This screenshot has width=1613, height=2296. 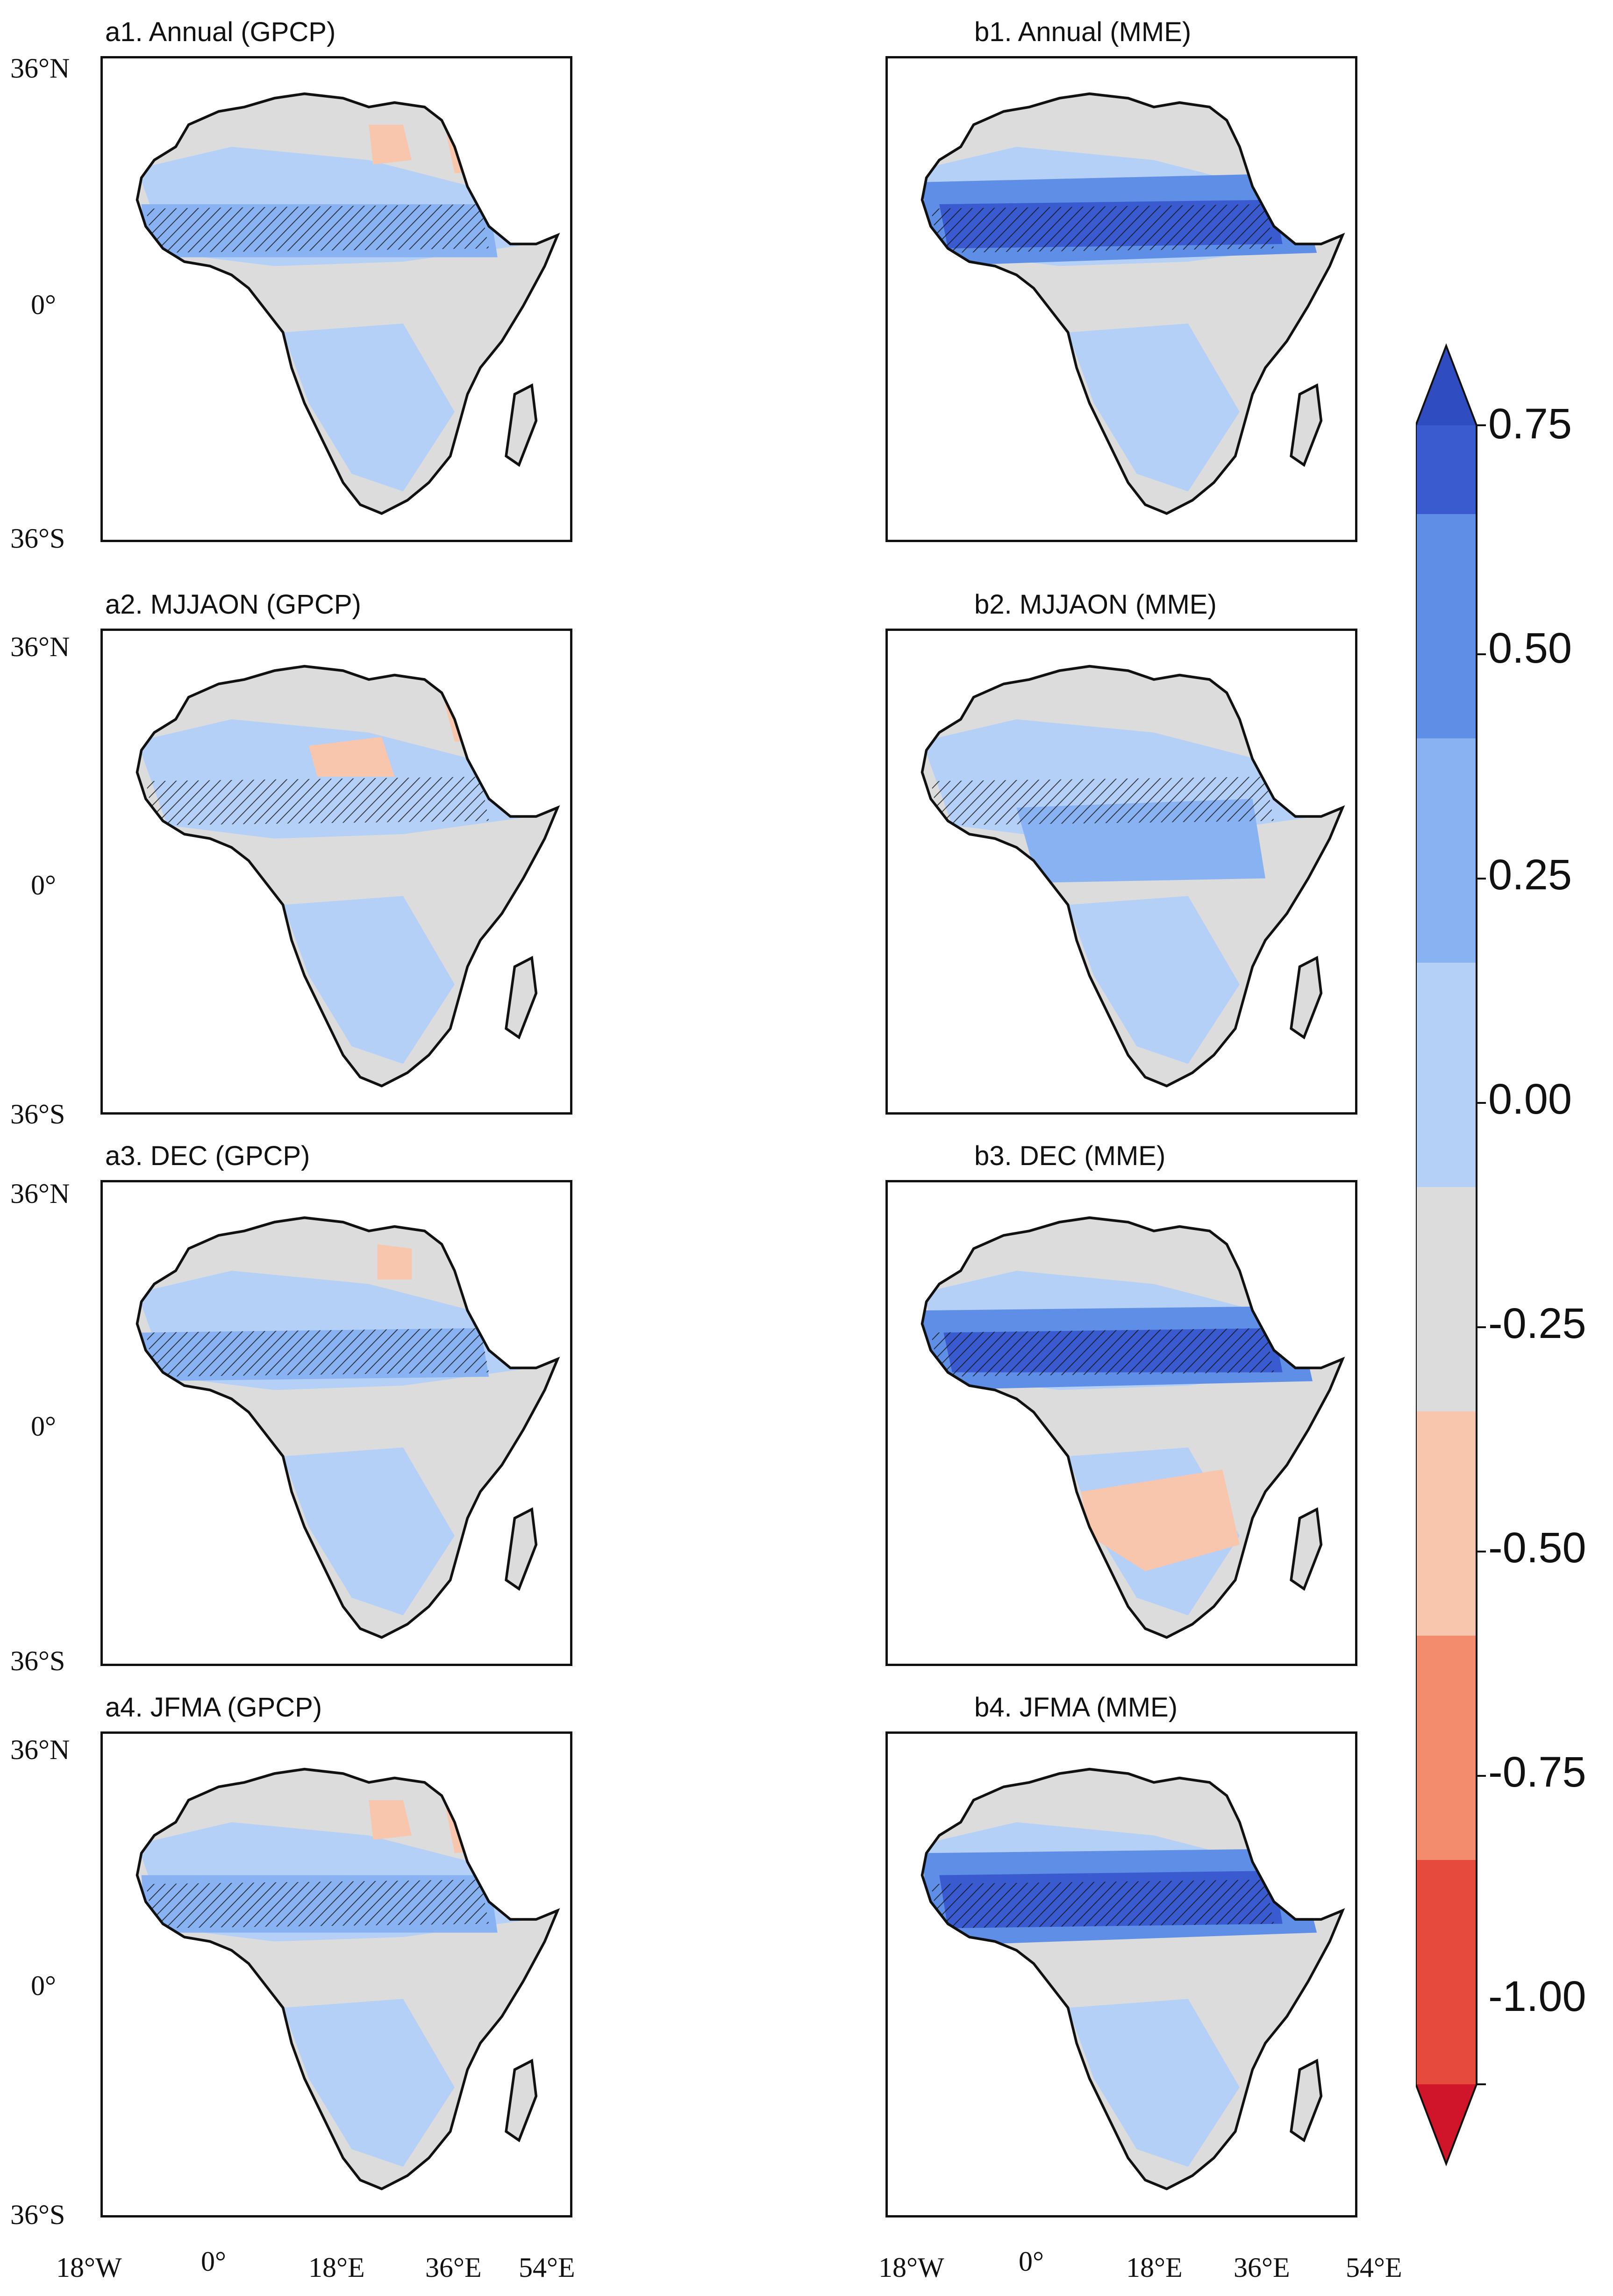 I want to click on colorbar-label-m0.25: -0.25, so click(x=1537, y=1323).